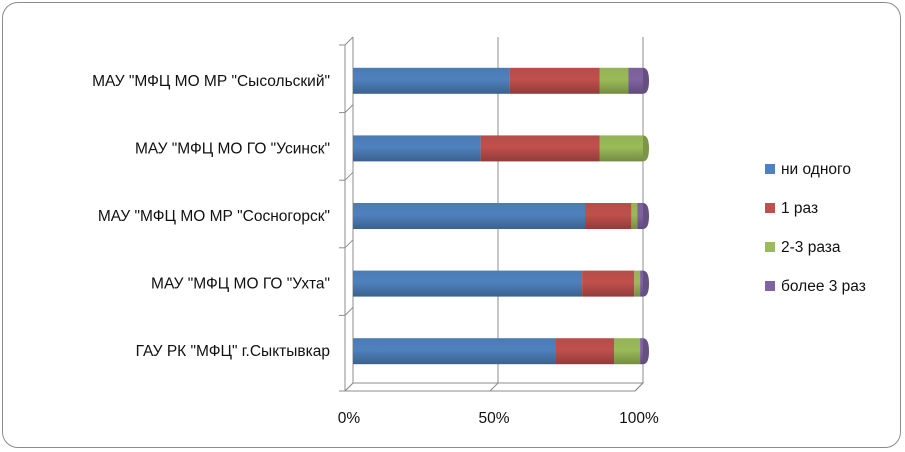 This screenshot has width=905, height=452. I want to click on category-label-1: МАУ "МФЦ МО ГО "Усинск", so click(232, 148).